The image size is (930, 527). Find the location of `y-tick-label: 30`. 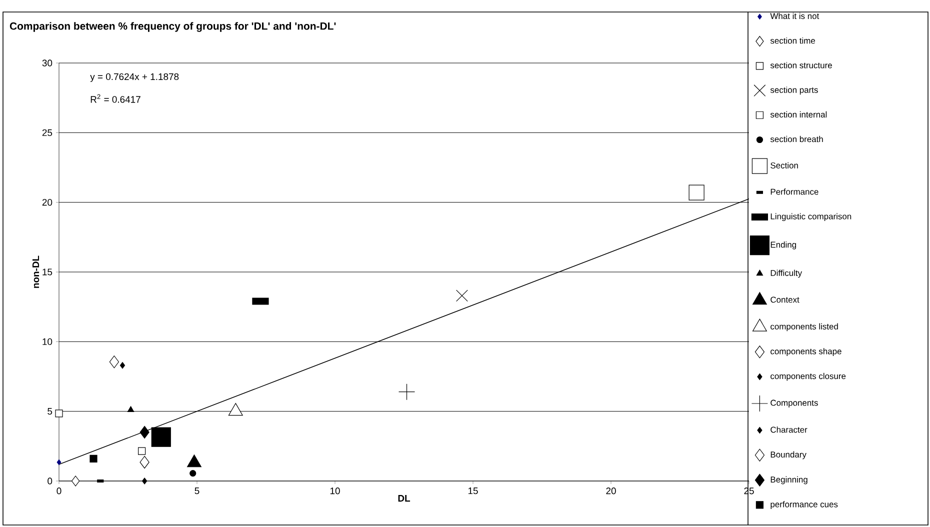

y-tick-label: 30 is located at coordinates (47, 63).